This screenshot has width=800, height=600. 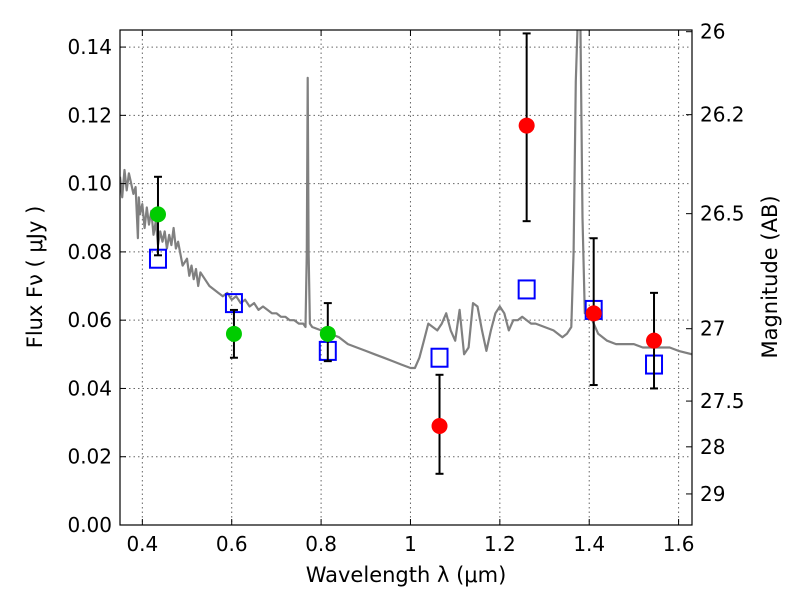 What do you see at coordinates (722, 214) in the screenshot?
I see `y2-tick-label: 26.5` at bounding box center [722, 214].